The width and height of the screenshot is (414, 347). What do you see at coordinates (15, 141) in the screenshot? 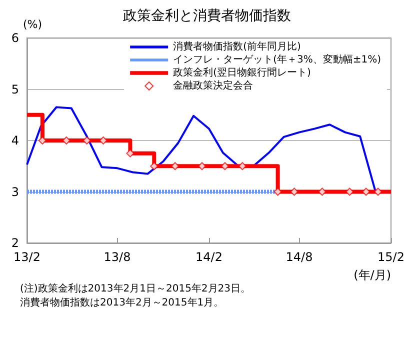
I see `y-tick-label: 4` at bounding box center [15, 141].